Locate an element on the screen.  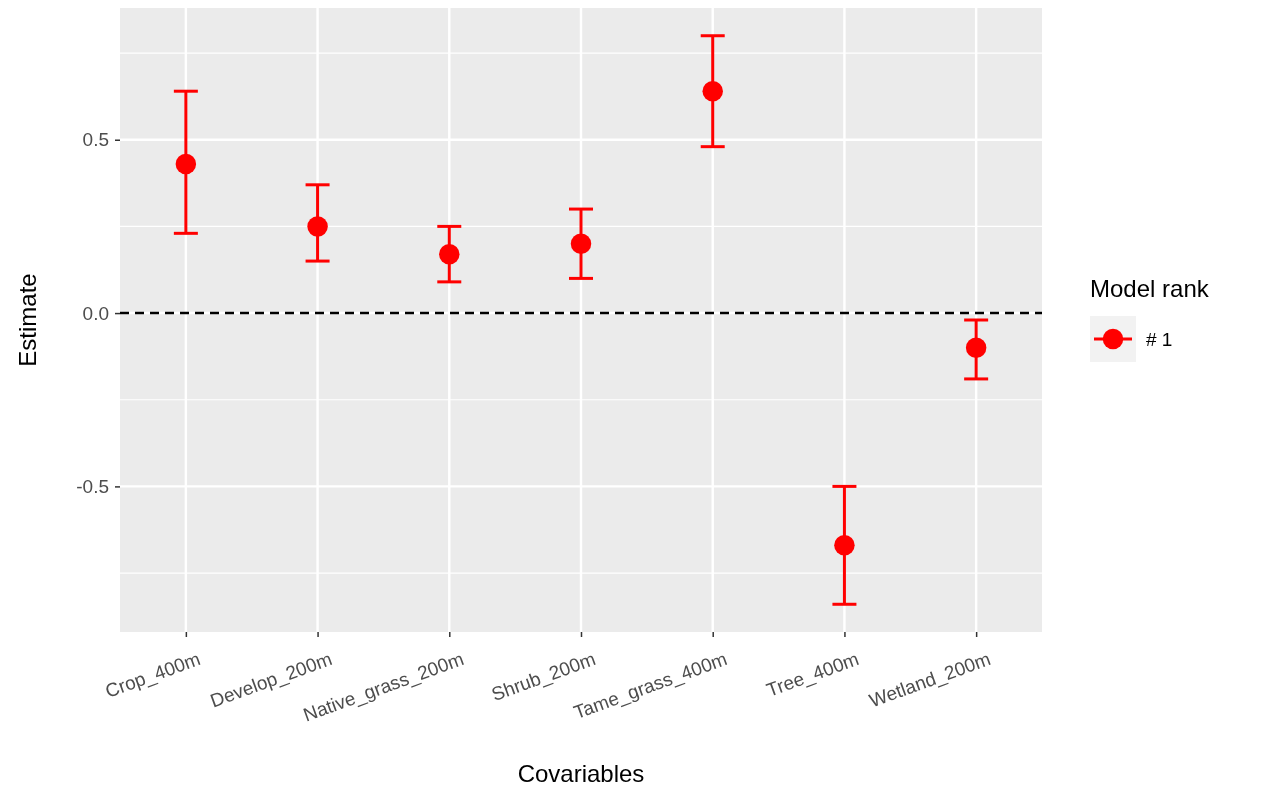
y-tick-label: 0.5 is located at coordinates (95, 140).